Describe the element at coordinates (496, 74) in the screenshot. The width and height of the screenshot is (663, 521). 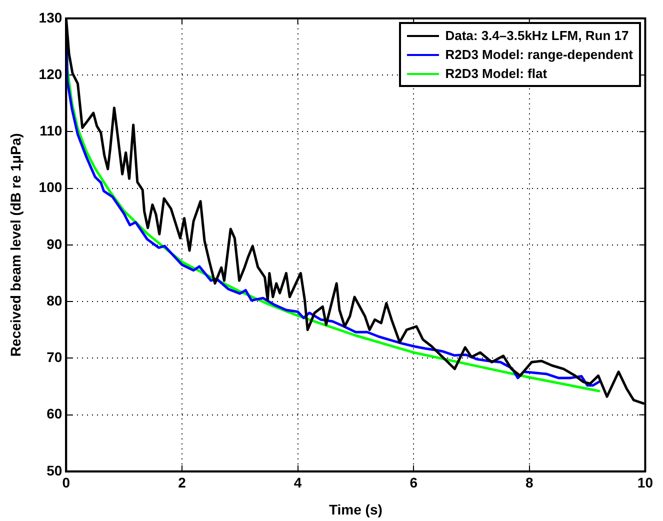
I see `legend-label: R2D3 Model: flat` at that location.